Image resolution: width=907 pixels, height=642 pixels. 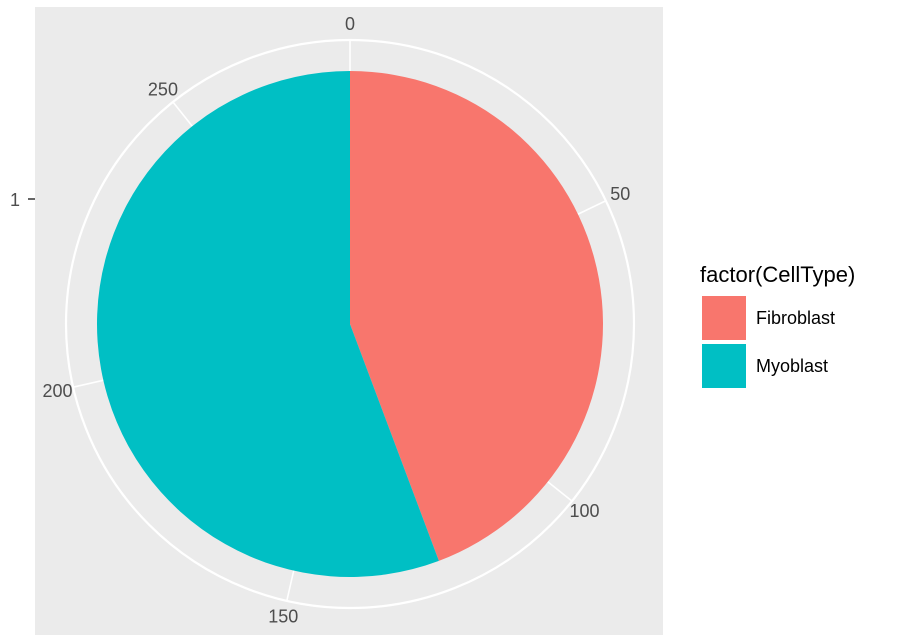 I want to click on angle-tick-label: 100, so click(x=585, y=511).